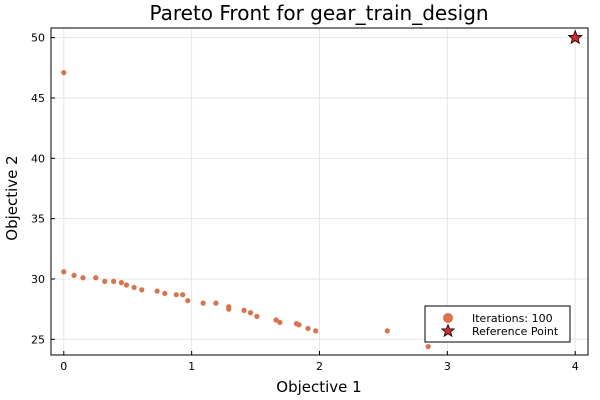 The width and height of the screenshot is (600, 400). Describe the element at coordinates (38, 339) in the screenshot. I see `y-tick-label: 25` at that location.